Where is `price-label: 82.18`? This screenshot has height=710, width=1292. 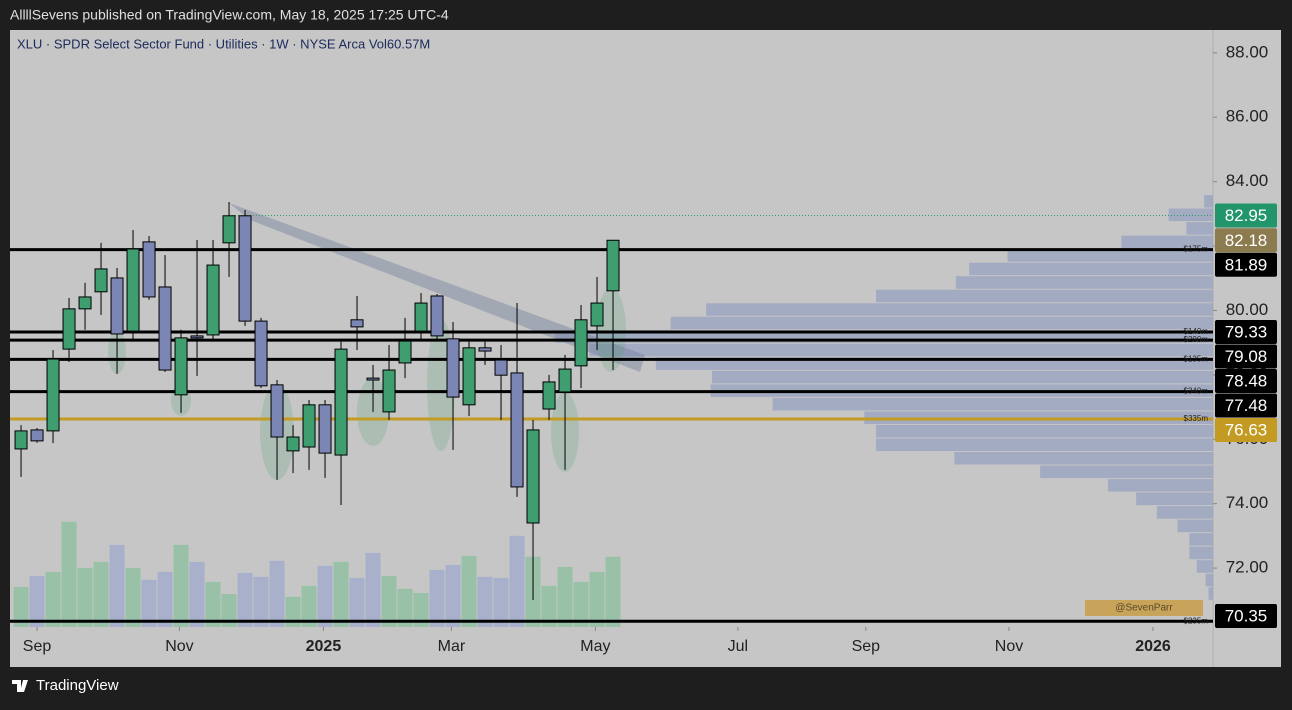
price-label: 82.18 is located at coordinates (1246, 240).